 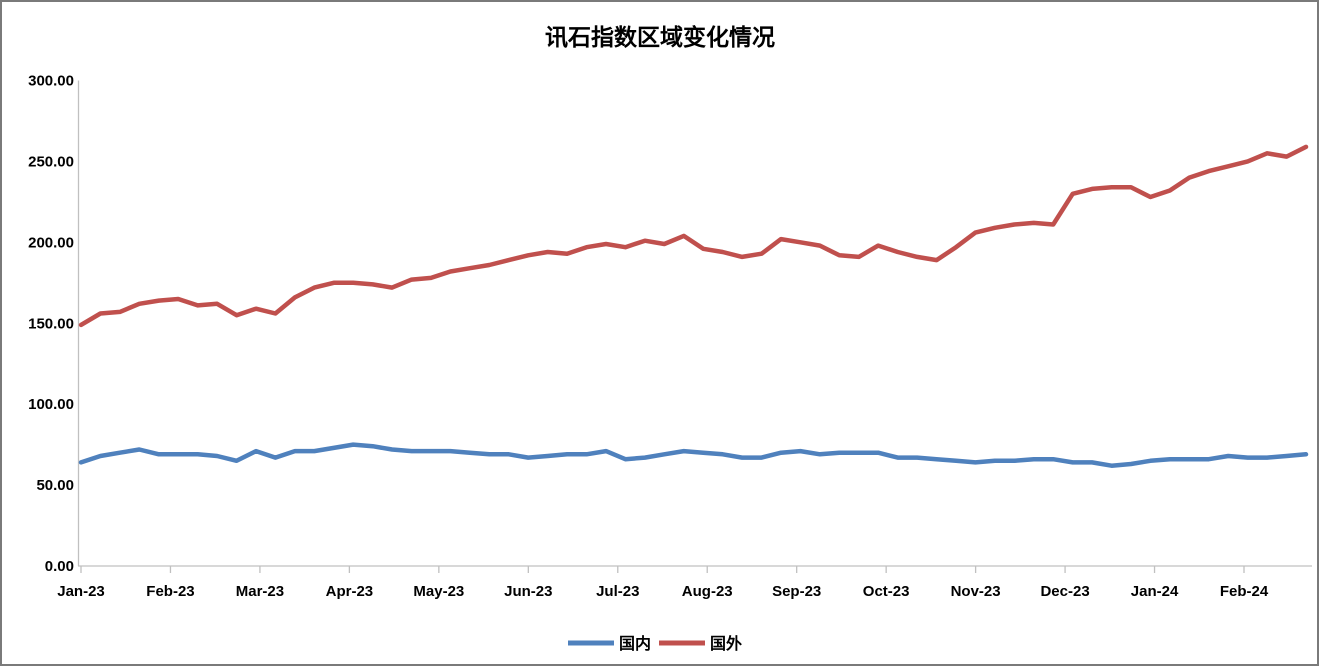 What do you see at coordinates (635, 643) in the screenshot?
I see `legend-label-domestic: 国内` at bounding box center [635, 643].